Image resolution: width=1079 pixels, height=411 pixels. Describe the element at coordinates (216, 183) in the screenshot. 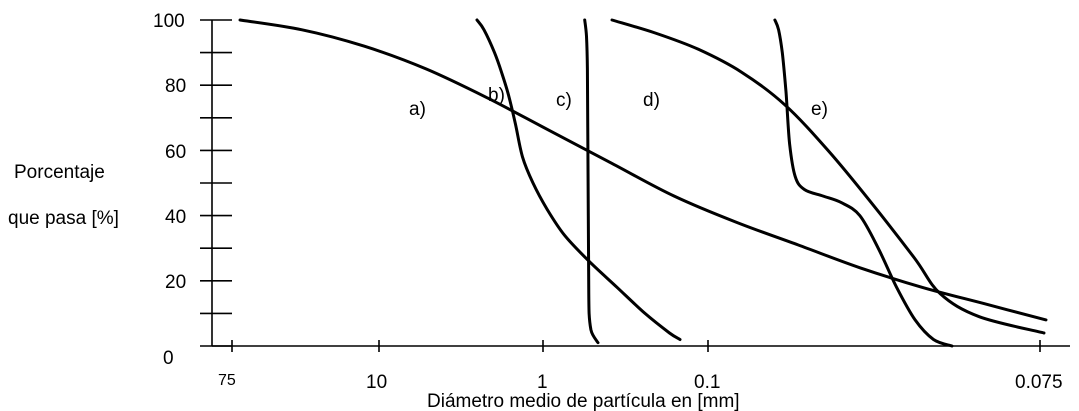

I see `y-tick-marks` at that location.